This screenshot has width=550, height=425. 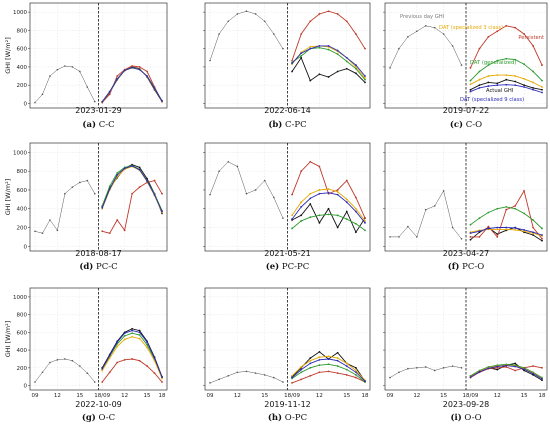 What do you see at coordinates (287, 266) in the screenshot?
I see `caption: (e) PC-PC` at bounding box center [287, 266].